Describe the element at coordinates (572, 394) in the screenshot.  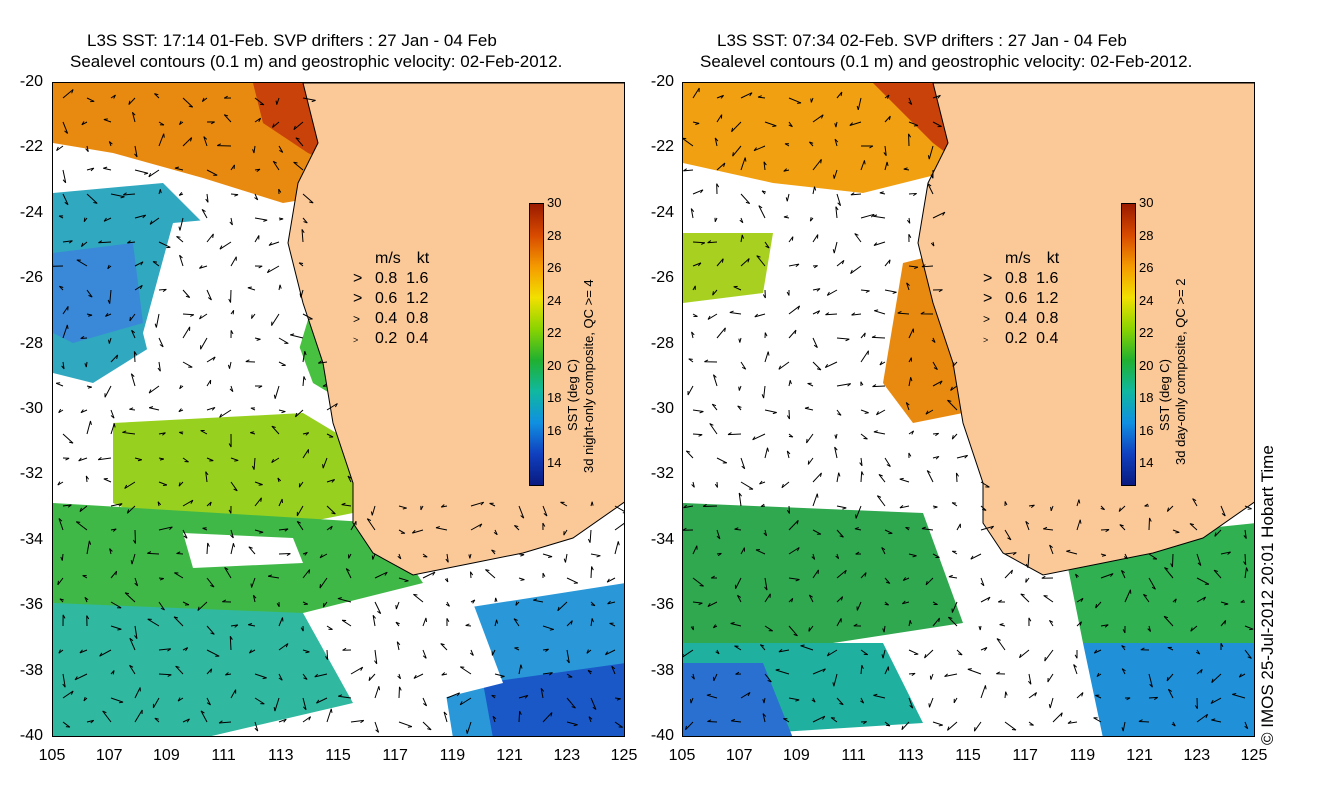
I see `colorbar-label: SST (deg C)` at that location.